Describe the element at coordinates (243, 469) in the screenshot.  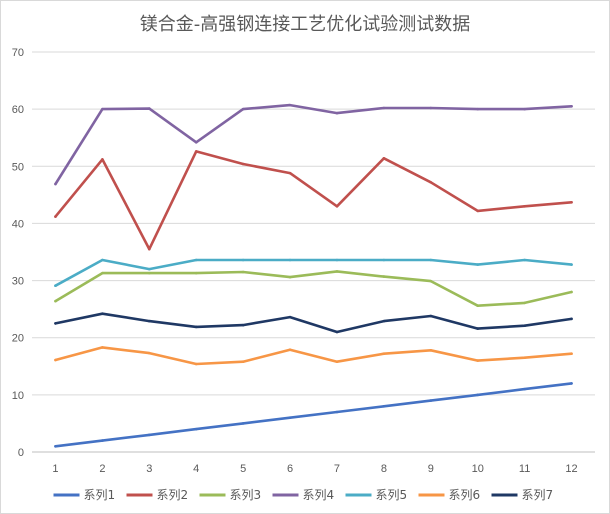
I see `x-tick-label: 5` at that location.